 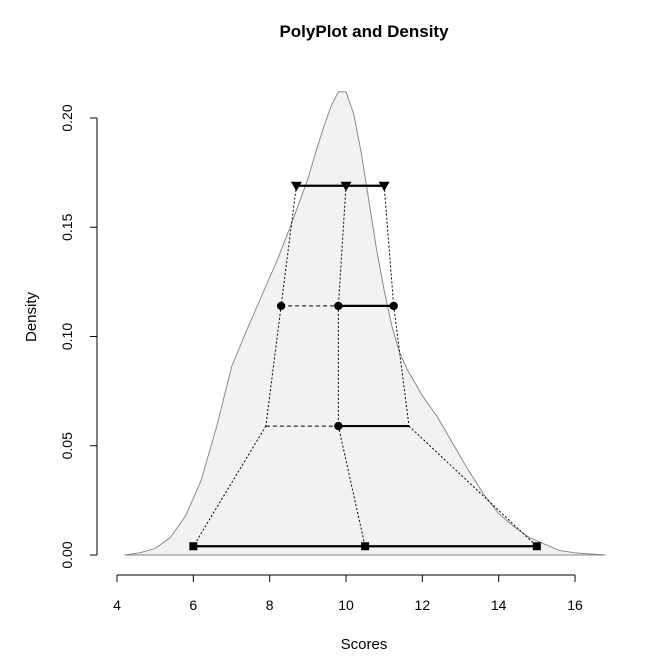 I want to click on y-tick-label: 0.10, so click(x=67, y=336).